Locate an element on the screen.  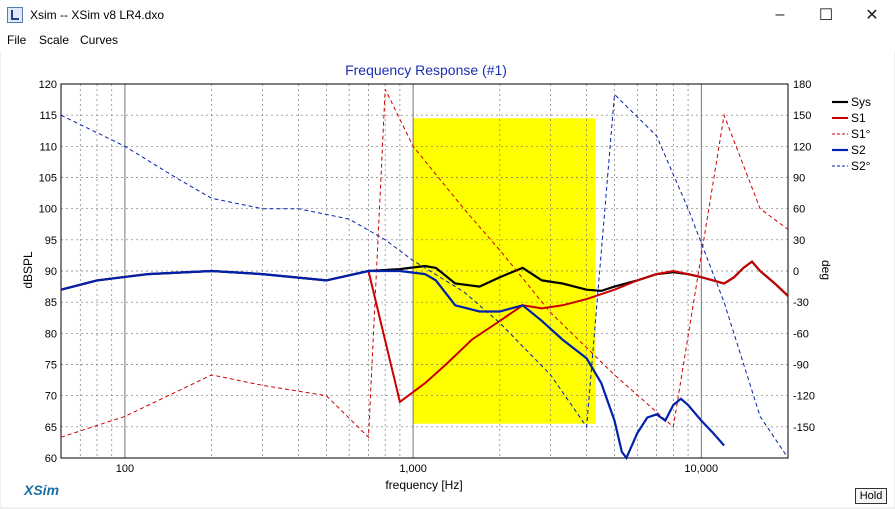
highlight-region is located at coordinates (504, 271).